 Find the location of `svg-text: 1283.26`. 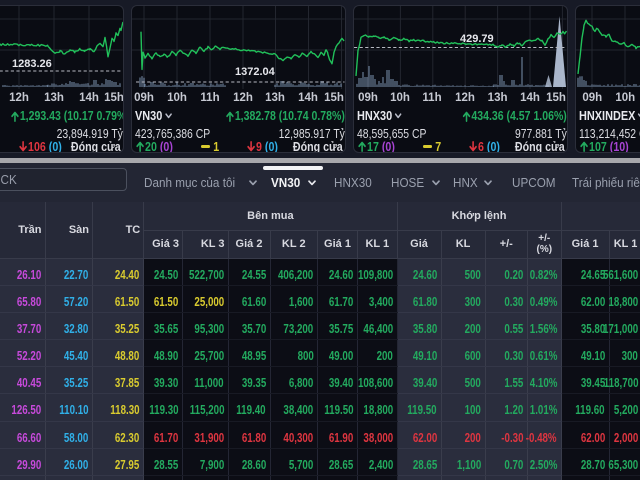

svg-text: 1283.26 is located at coordinates (32, 64).